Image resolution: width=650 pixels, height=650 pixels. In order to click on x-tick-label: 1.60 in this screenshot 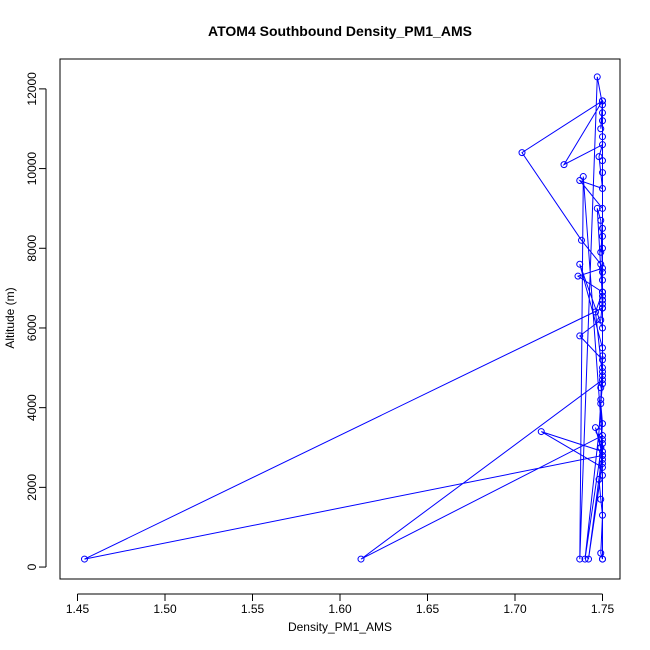, I will do `click(340, 609)`.